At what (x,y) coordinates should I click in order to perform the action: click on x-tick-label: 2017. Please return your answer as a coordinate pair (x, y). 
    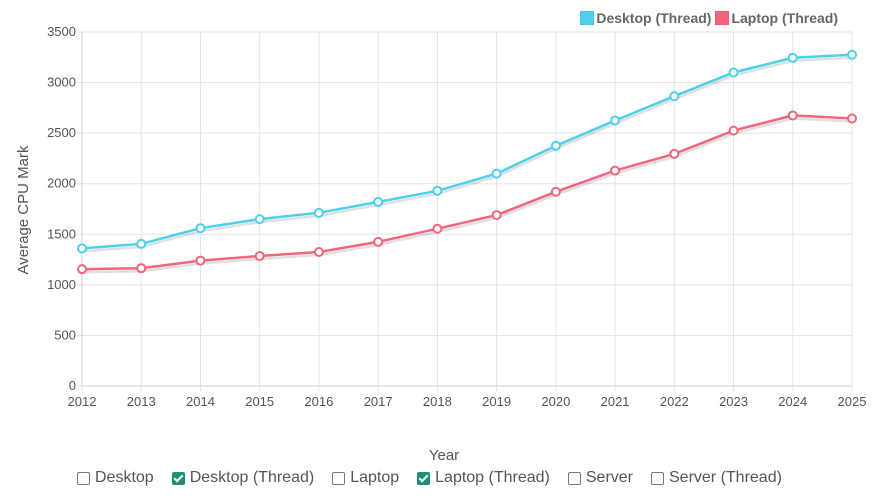
    Looking at the image, I should click on (378, 401).